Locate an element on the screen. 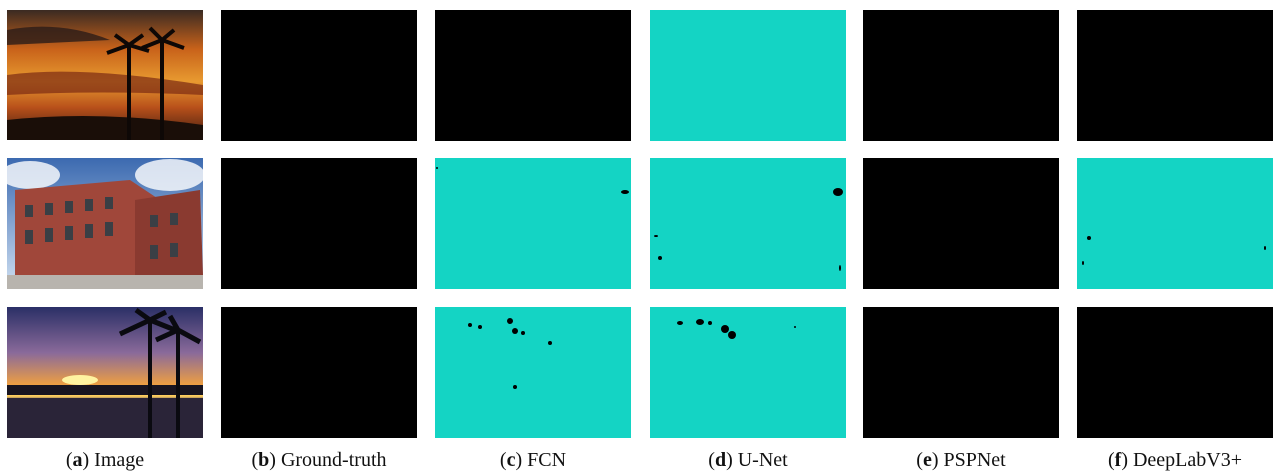  caption-part: c is located at coordinates (511, 460).